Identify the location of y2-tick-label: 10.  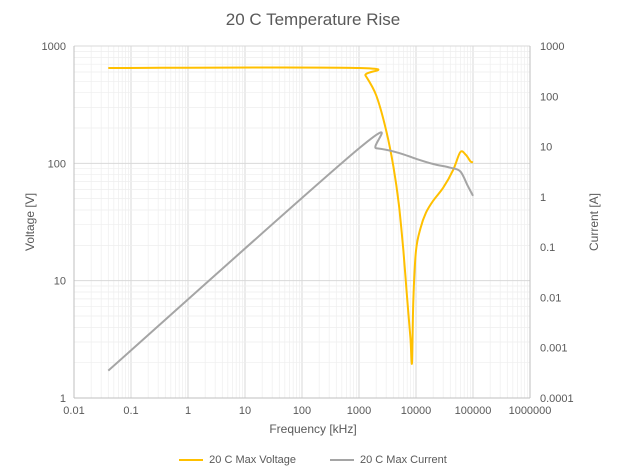
(546, 148).